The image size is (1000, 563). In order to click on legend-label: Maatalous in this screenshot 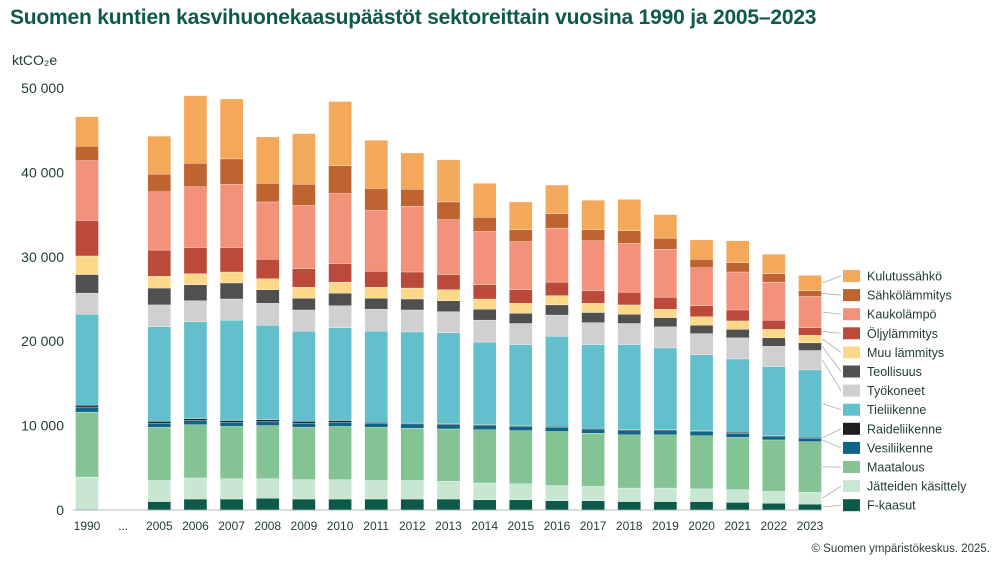, I will do `click(896, 468)`.